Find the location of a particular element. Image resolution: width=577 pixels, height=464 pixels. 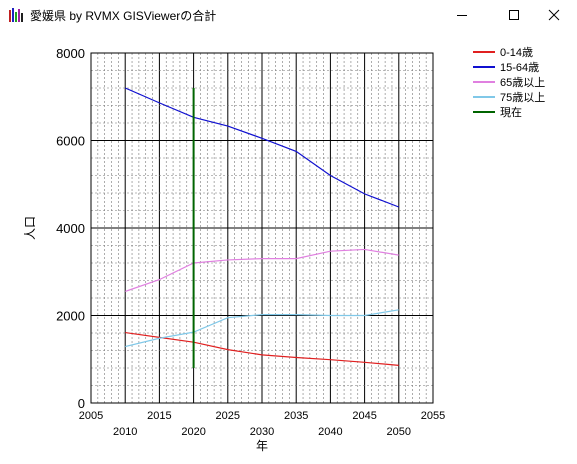

maximize-icon is located at coordinates (514, 15).